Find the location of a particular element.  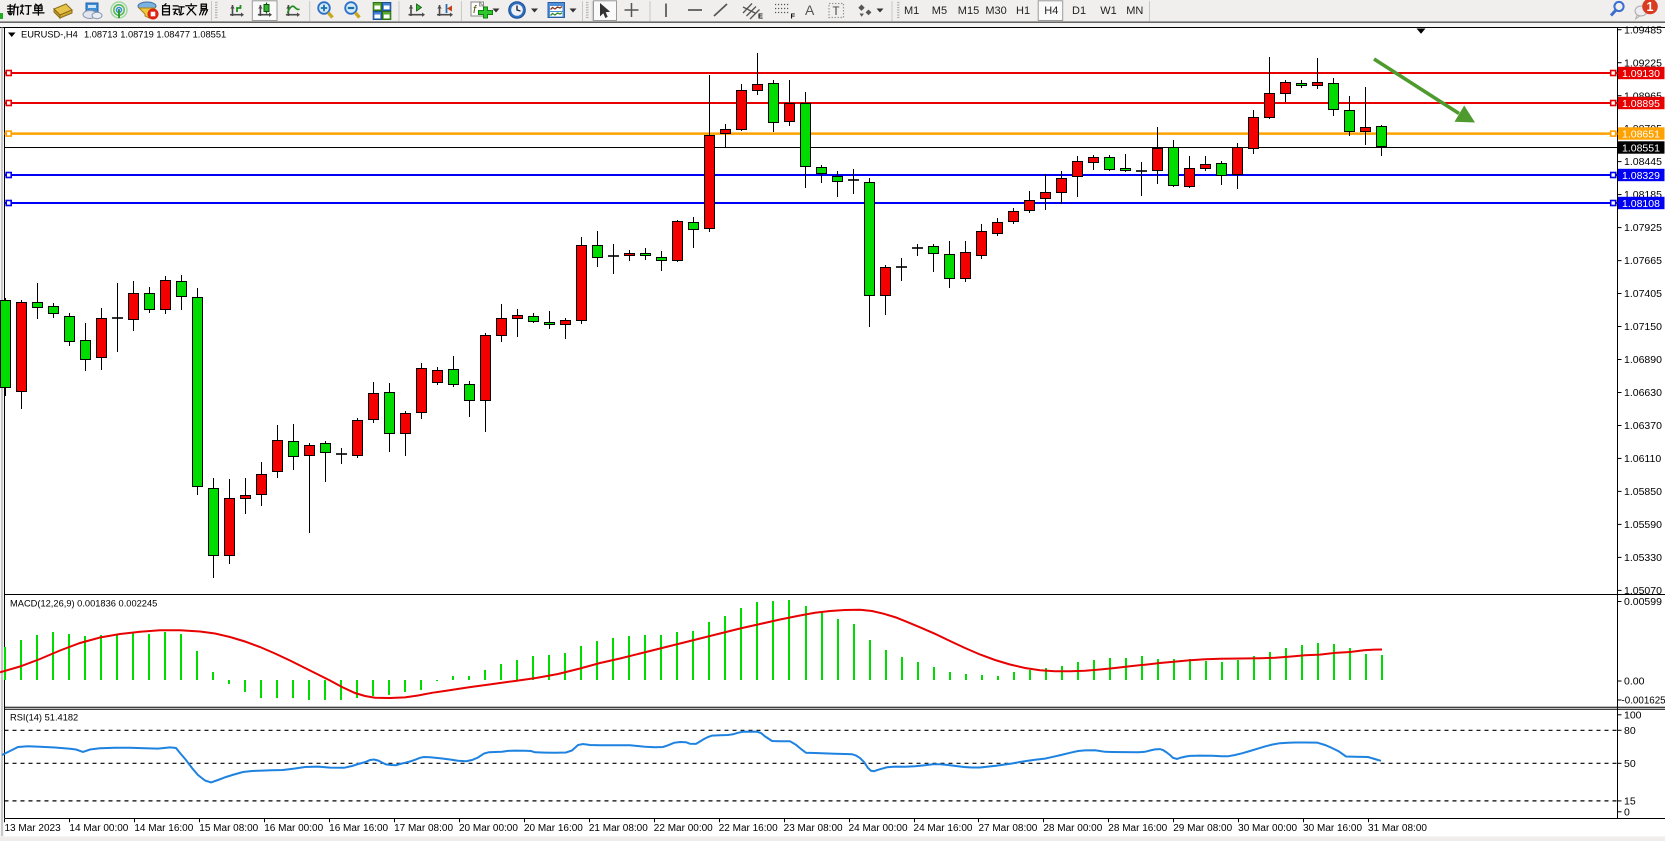

svg-text: 27 Mar 08:00 is located at coordinates (1007, 828).